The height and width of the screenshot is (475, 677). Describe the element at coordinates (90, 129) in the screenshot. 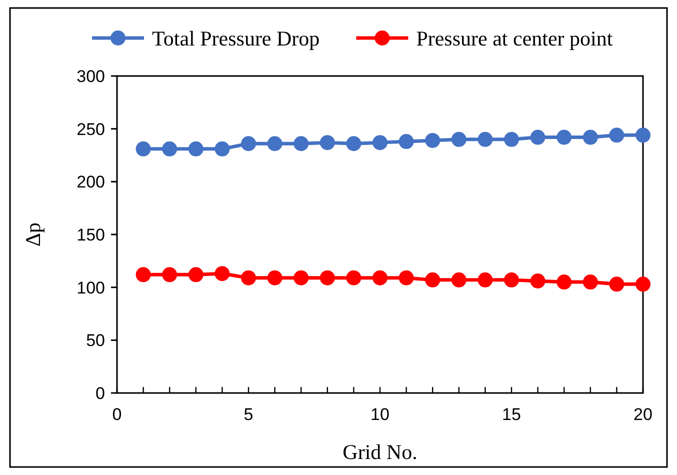

I see `y-tick-label: 250` at that location.